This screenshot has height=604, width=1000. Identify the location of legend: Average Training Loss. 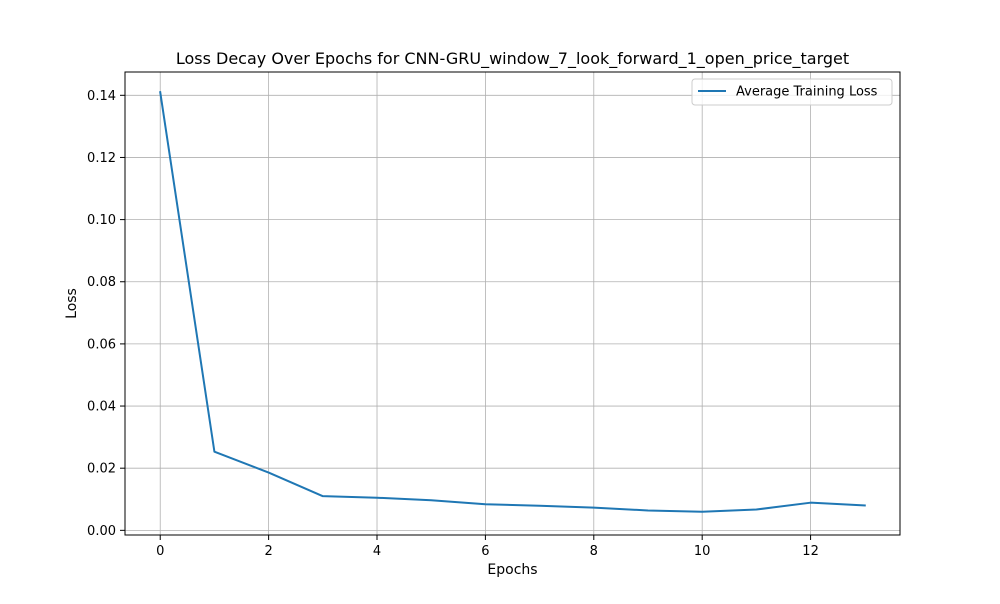
(792, 92).